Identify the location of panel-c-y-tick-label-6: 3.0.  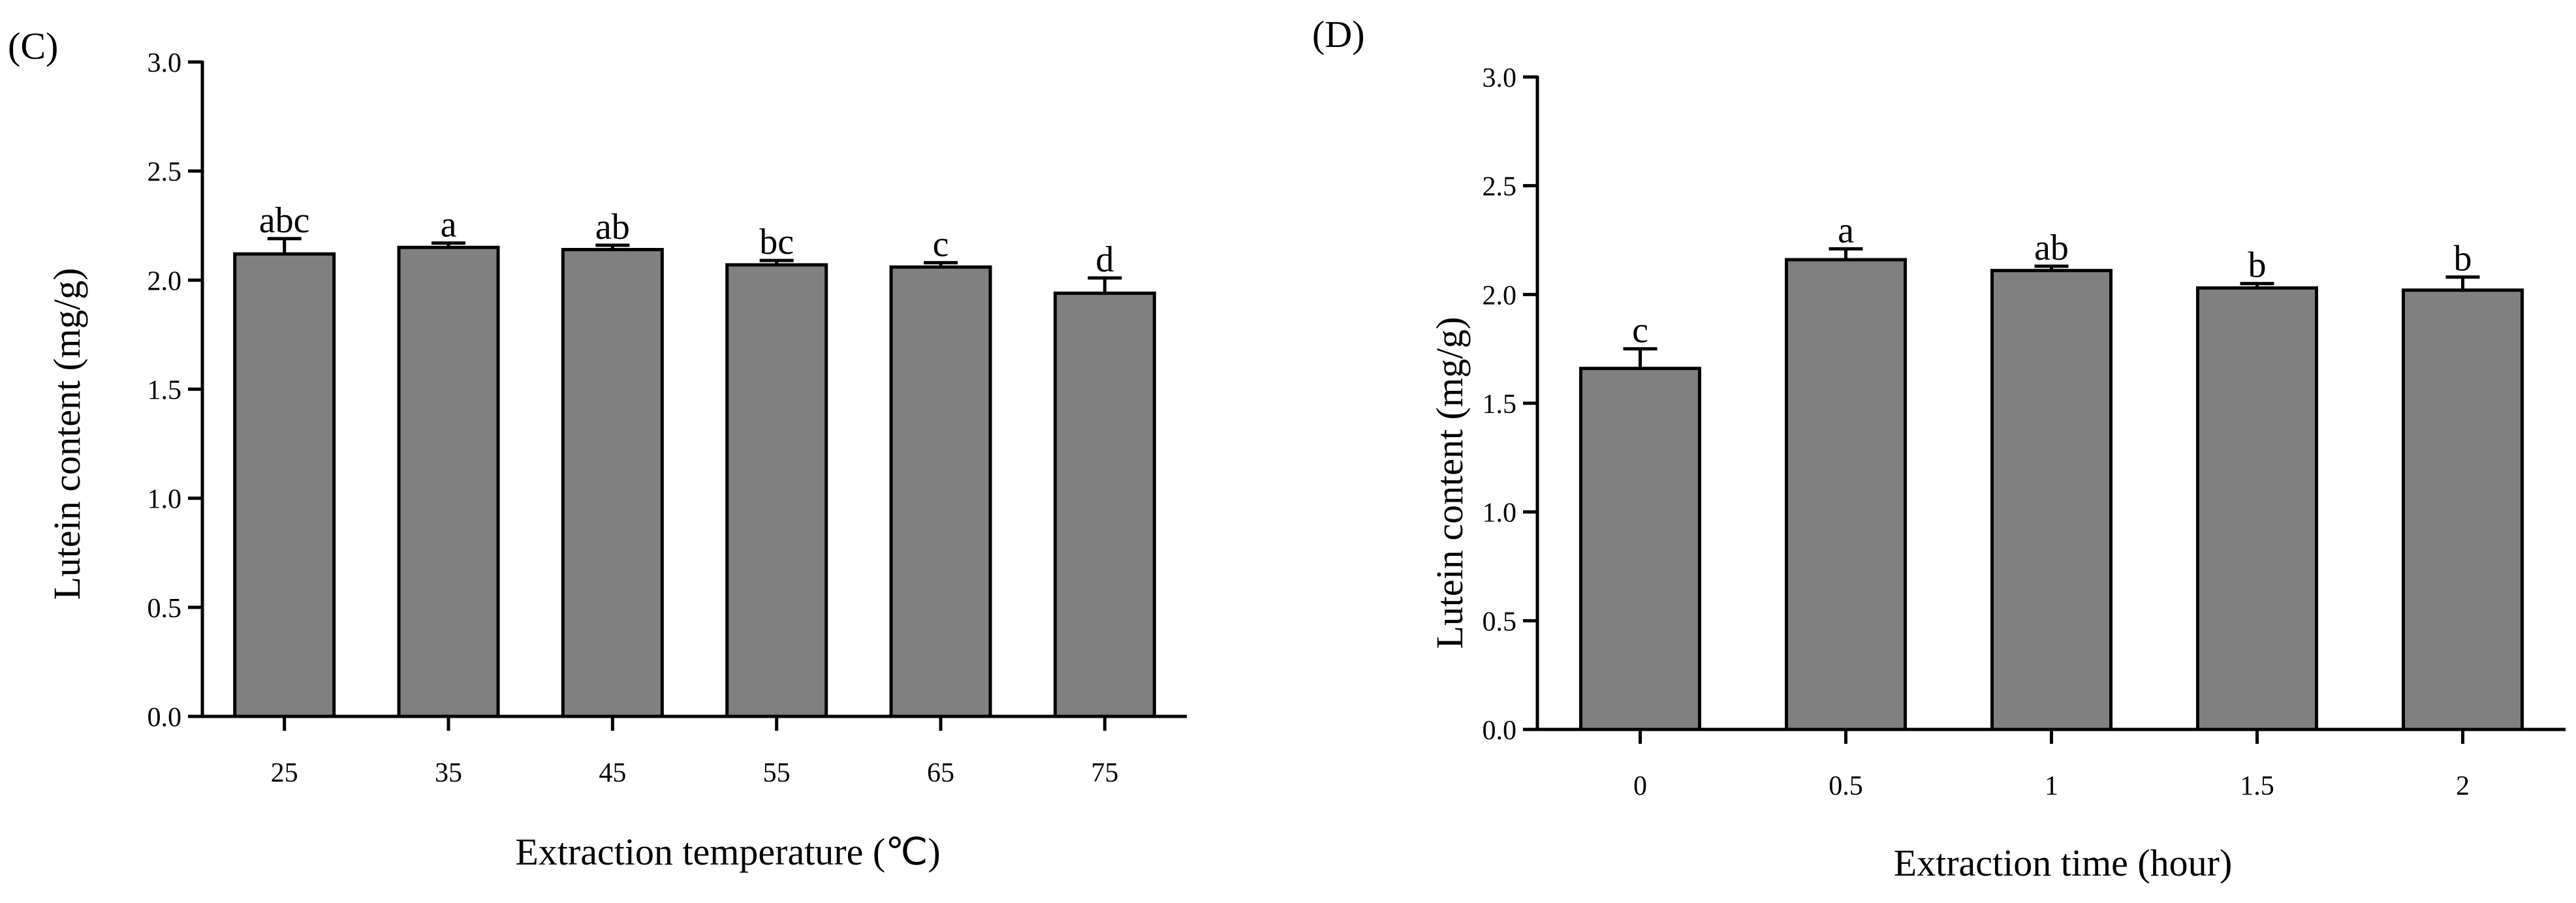
(165, 63).